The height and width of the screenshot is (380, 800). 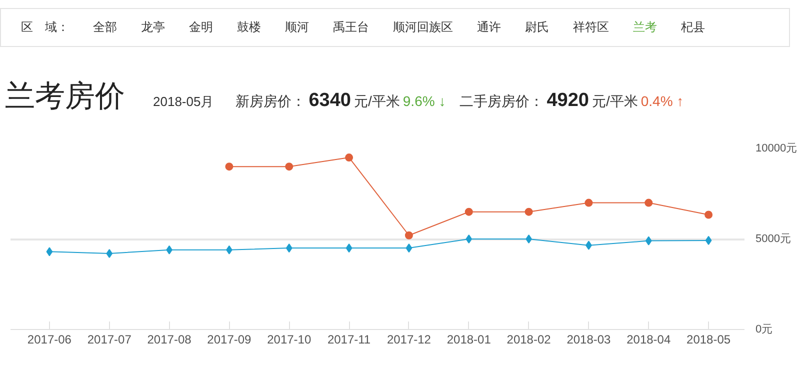 What do you see at coordinates (645, 27) in the screenshot?
I see `text: 兰考` at bounding box center [645, 27].